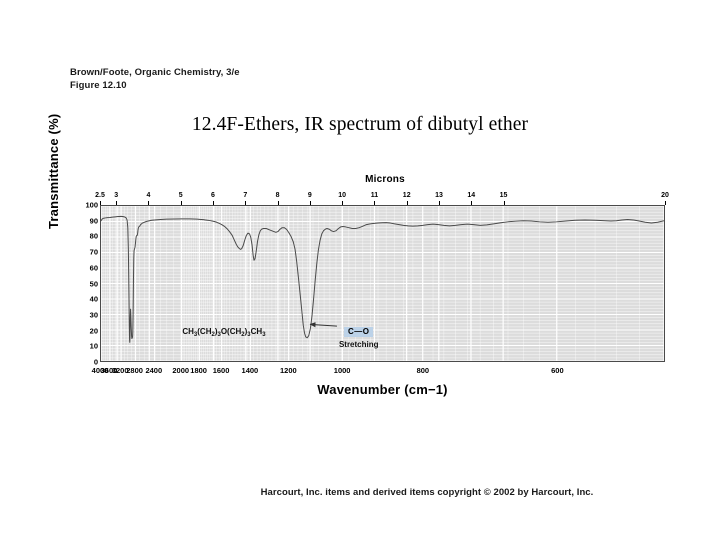 This screenshot has width=720, height=540. Describe the element at coordinates (358, 331) in the screenshot. I see `co-bond-label: C—O` at that location.